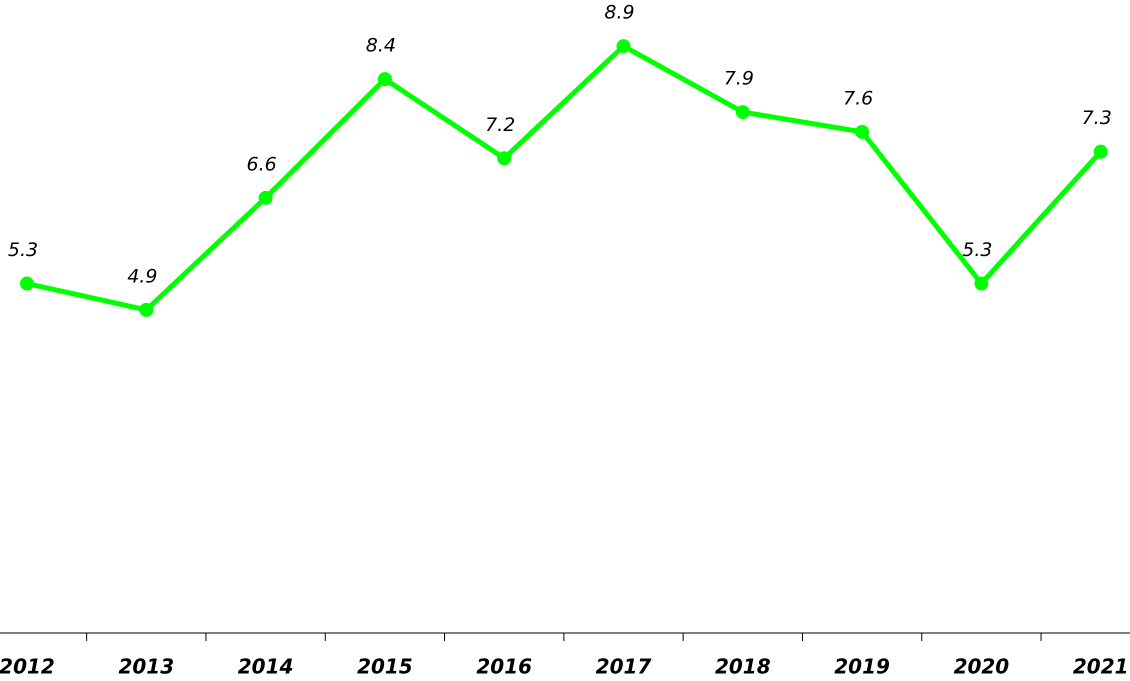  What do you see at coordinates (504, 667) in the screenshot?
I see `x-tick-label: 2016` at bounding box center [504, 667].